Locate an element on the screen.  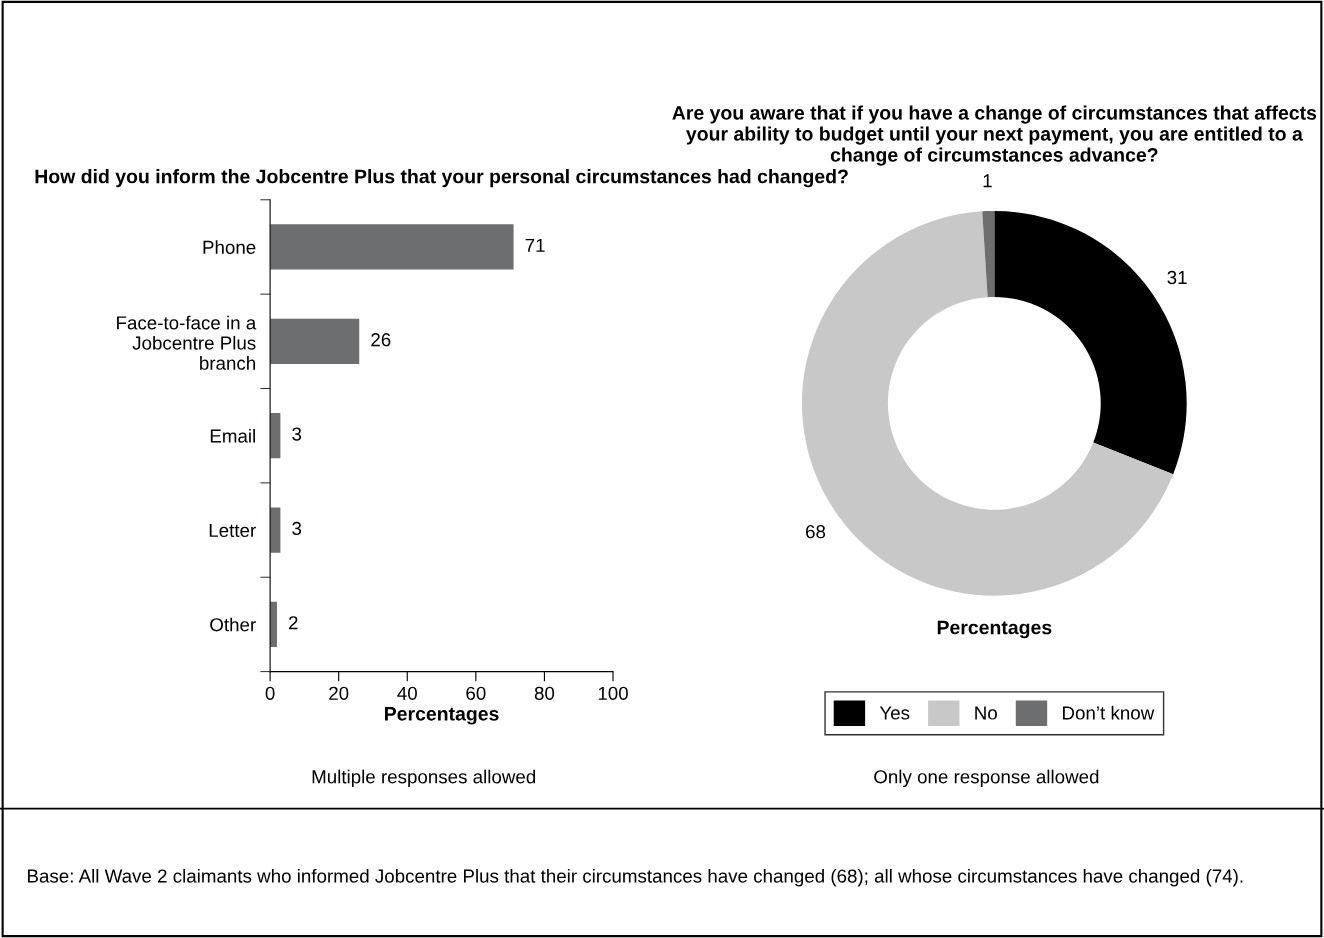
y-tick-label: Letter is located at coordinates (232, 530).